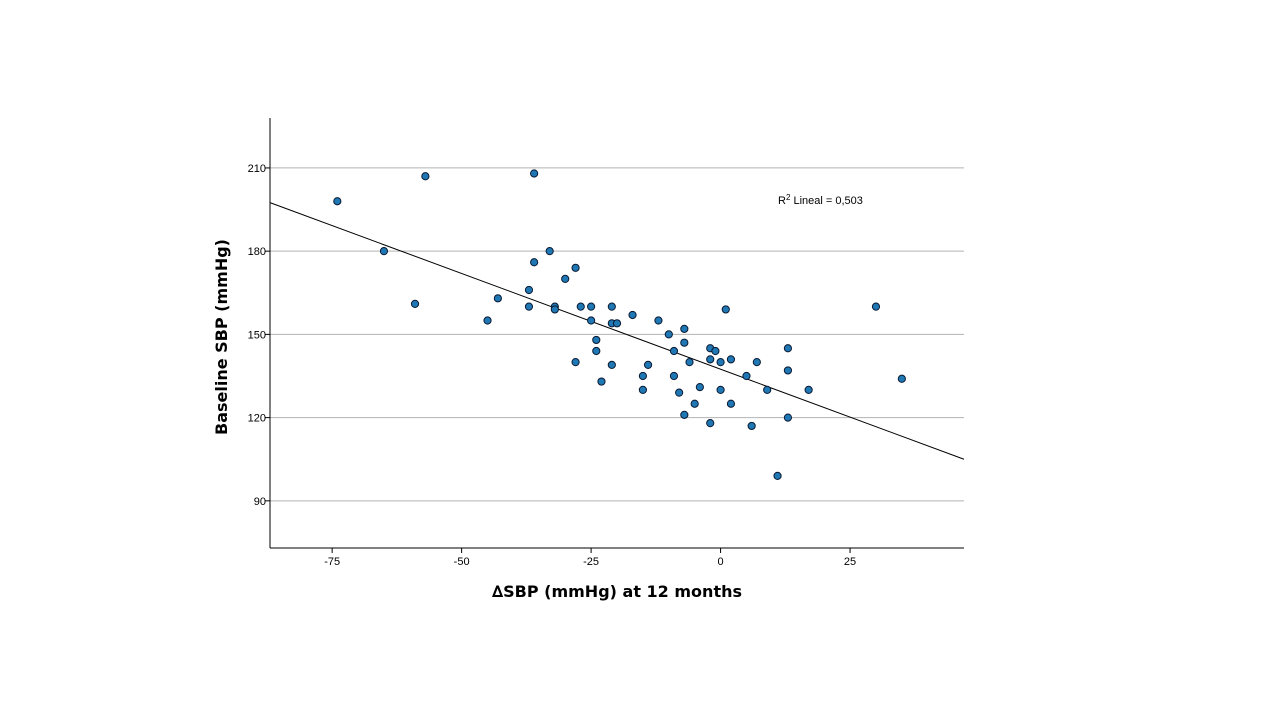 The image size is (1280, 720). I want to click on x-tick-label: -25, so click(591, 562).